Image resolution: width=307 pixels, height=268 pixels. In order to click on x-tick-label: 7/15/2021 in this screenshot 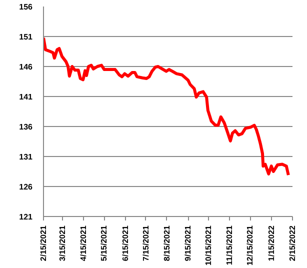, I will do `click(145, 243)`.